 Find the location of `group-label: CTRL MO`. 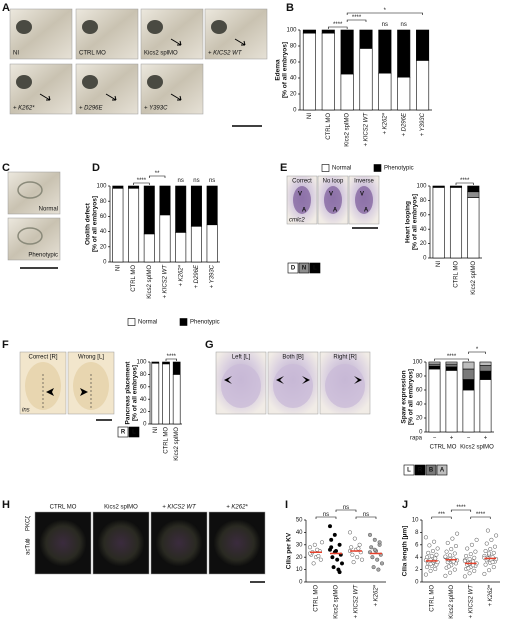

group-label: CTRL MO is located at coordinates (443, 448).